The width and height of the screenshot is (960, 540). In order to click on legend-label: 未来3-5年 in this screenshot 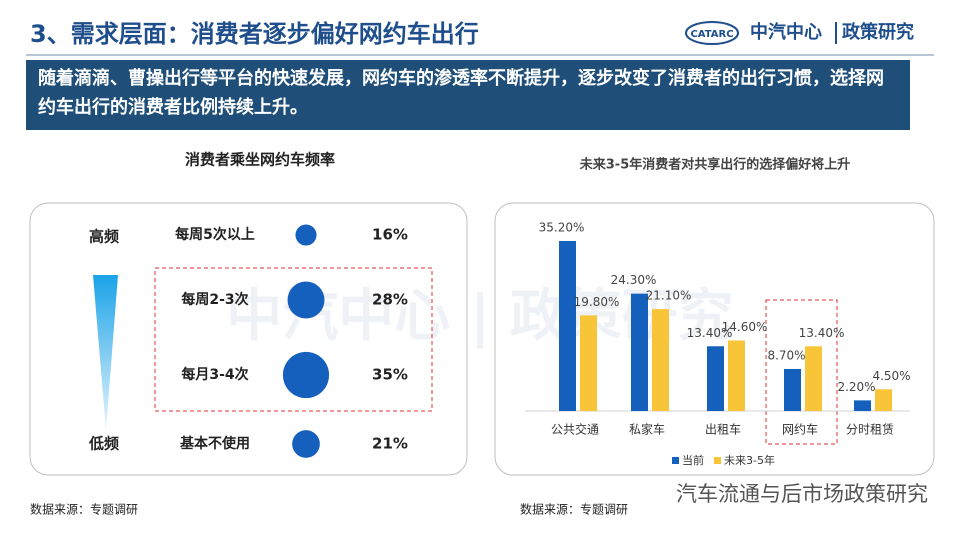, I will do `click(749, 460)`.